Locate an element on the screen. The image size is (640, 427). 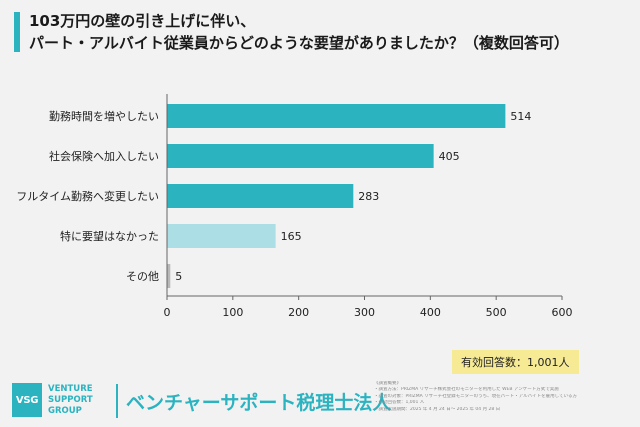
x-tick-label: 0 is located at coordinates (167, 312).